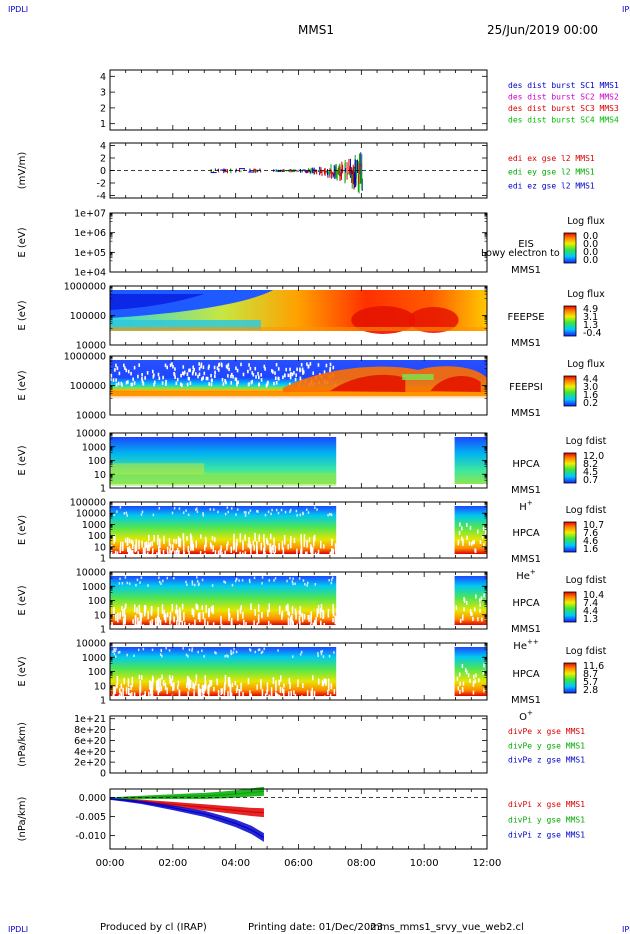 The height and width of the screenshot is (934, 630). Describe the element at coordinates (533, 642) in the screenshot. I see `species-charge: ++` at that location.